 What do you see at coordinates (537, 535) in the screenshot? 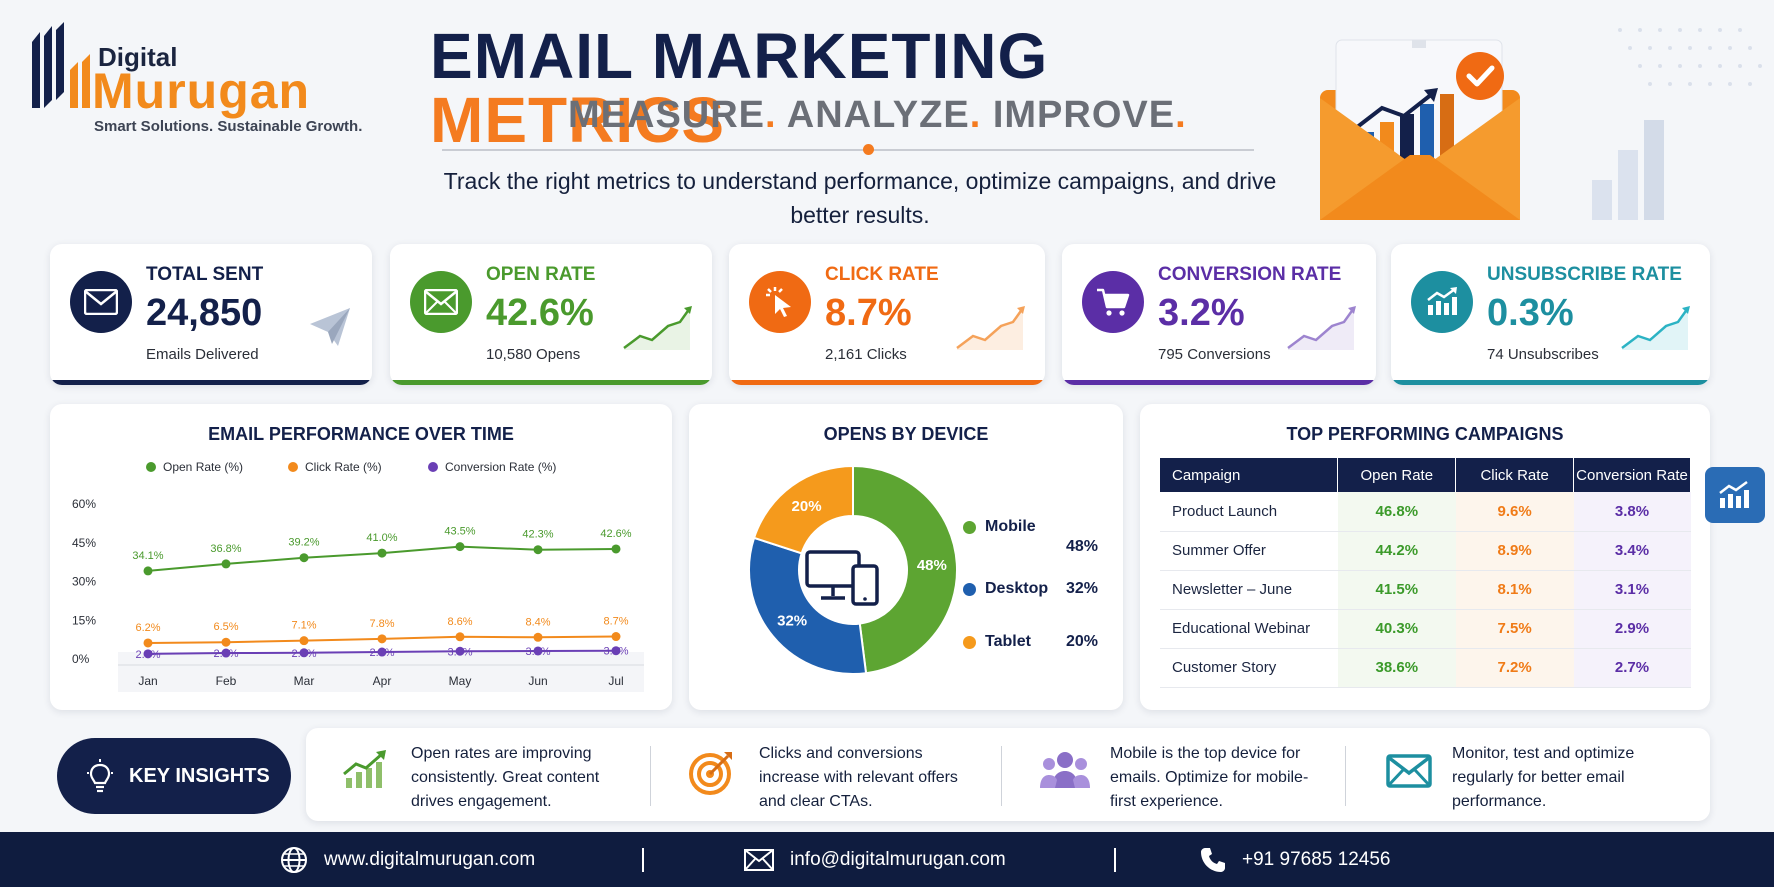
I see `data-label: 42.3%` at bounding box center [537, 535].